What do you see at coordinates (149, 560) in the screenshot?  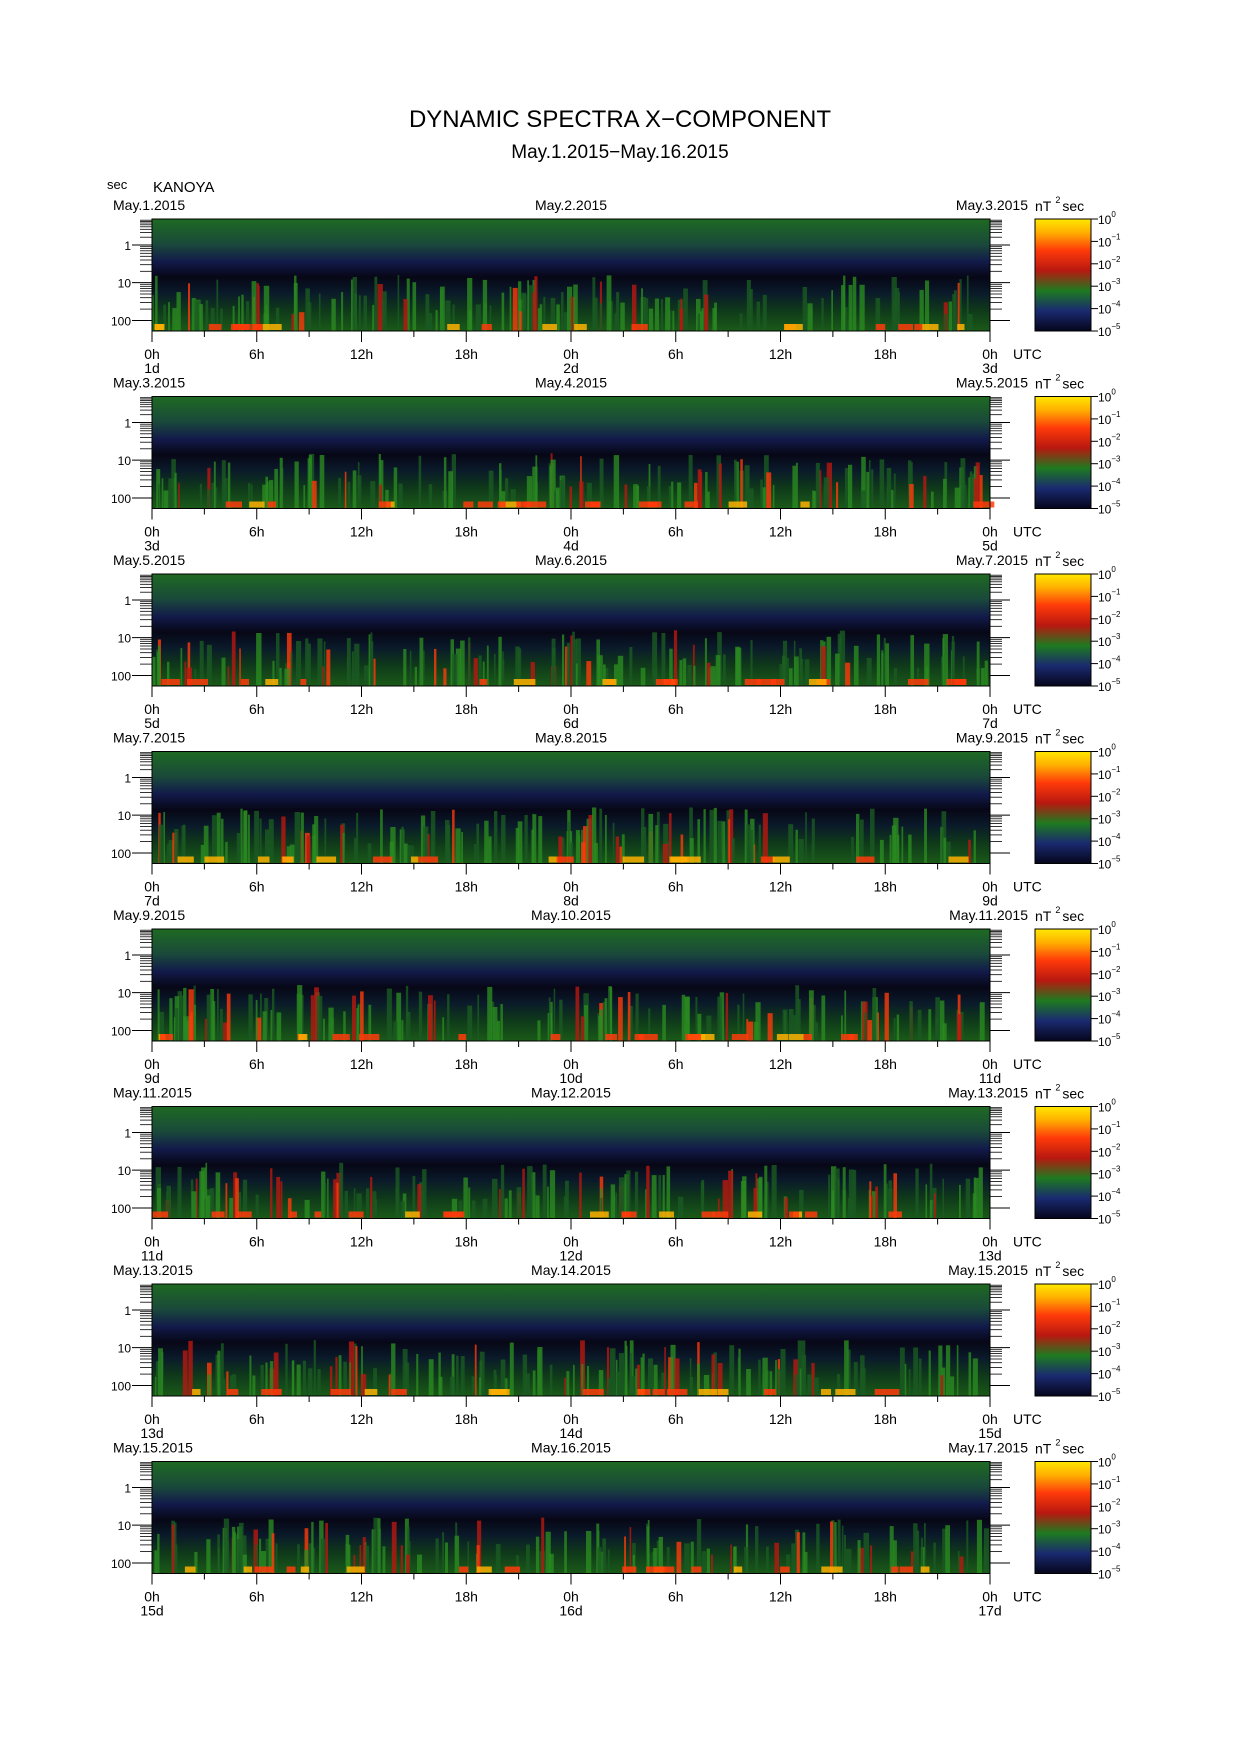 I see `panel-start-date: May.5.2015` at bounding box center [149, 560].